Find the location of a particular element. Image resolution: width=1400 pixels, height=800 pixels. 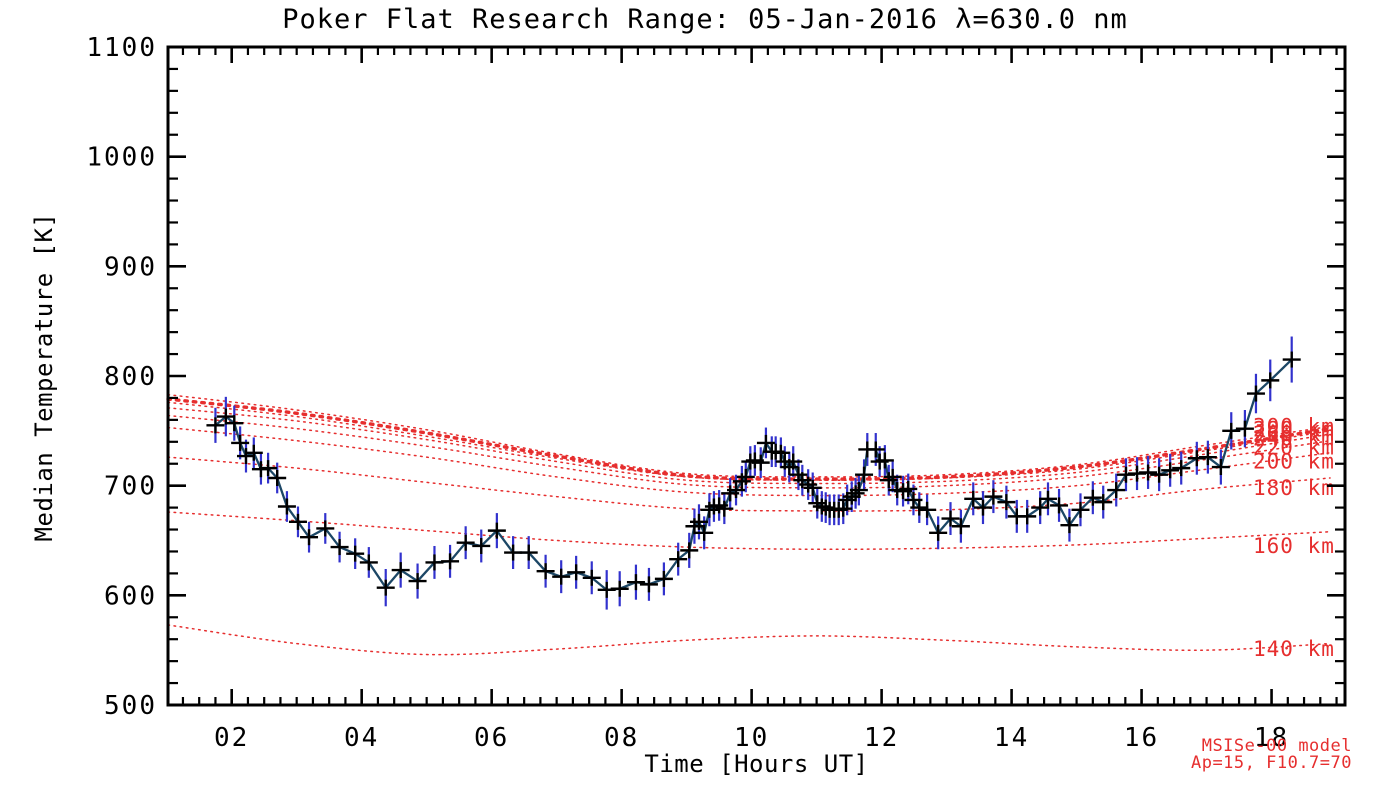

model-curve-280km is located at coordinates (749, 439).